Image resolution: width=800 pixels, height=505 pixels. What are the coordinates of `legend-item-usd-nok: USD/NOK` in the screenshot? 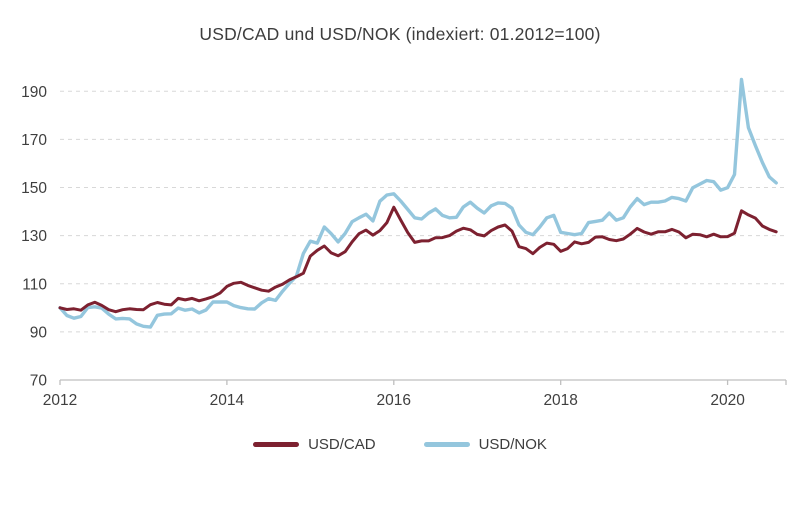 It's located at (485, 444).